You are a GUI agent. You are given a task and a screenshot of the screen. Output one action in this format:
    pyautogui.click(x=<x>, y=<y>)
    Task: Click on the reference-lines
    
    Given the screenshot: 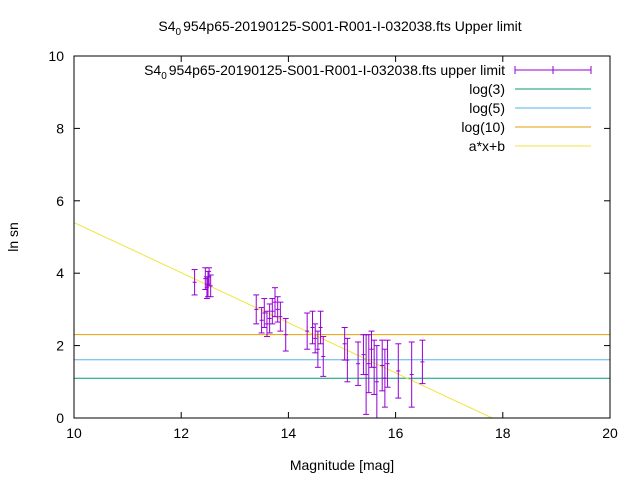 What is the action you would take?
    pyautogui.click(x=342, y=356)
    